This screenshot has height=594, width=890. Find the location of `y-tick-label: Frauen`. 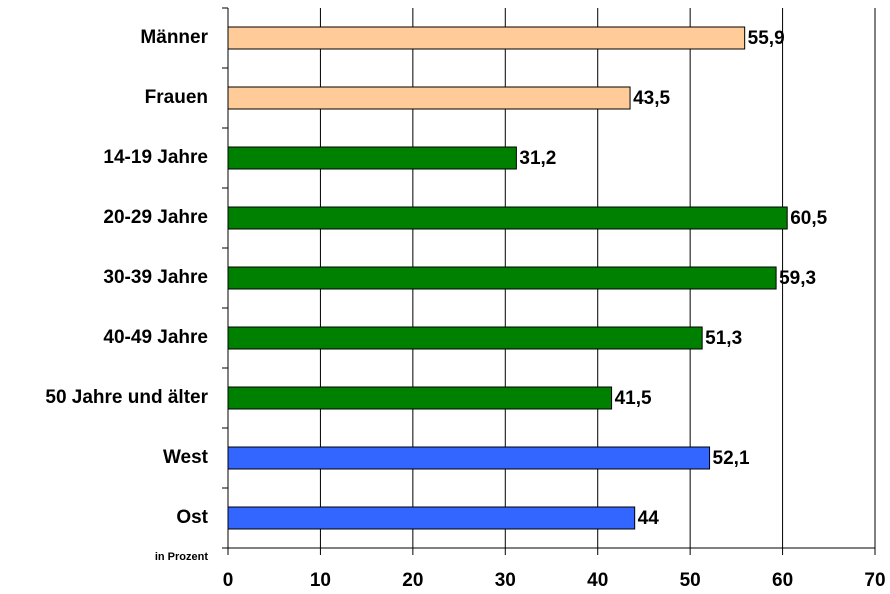

y-tick-label: Frauen is located at coordinates (176, 97).